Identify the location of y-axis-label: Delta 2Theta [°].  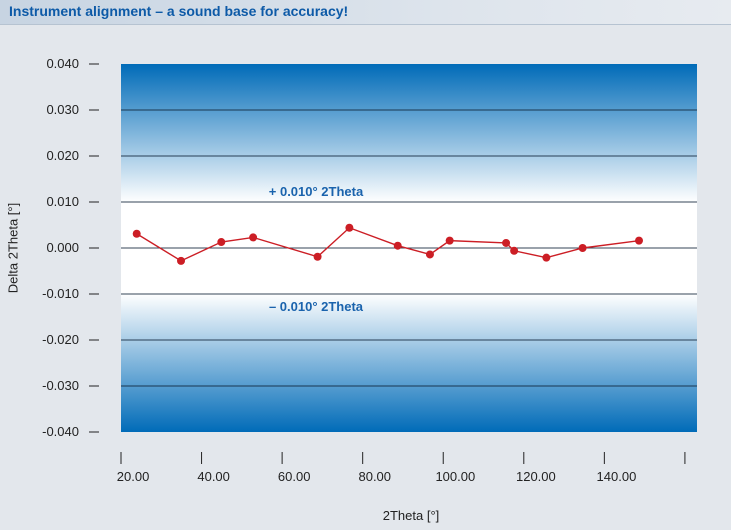
(13, 248).